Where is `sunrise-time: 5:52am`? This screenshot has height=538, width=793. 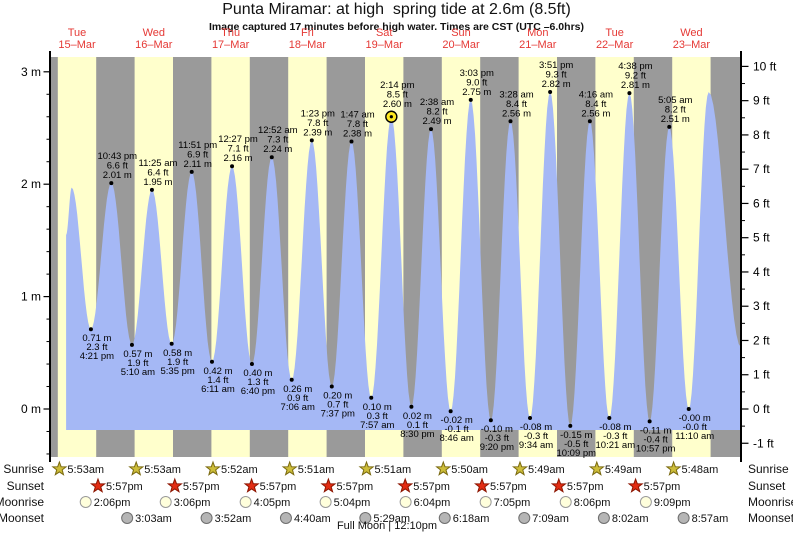 sunrise-time: 5:52am is located at coordinates (239, 470).